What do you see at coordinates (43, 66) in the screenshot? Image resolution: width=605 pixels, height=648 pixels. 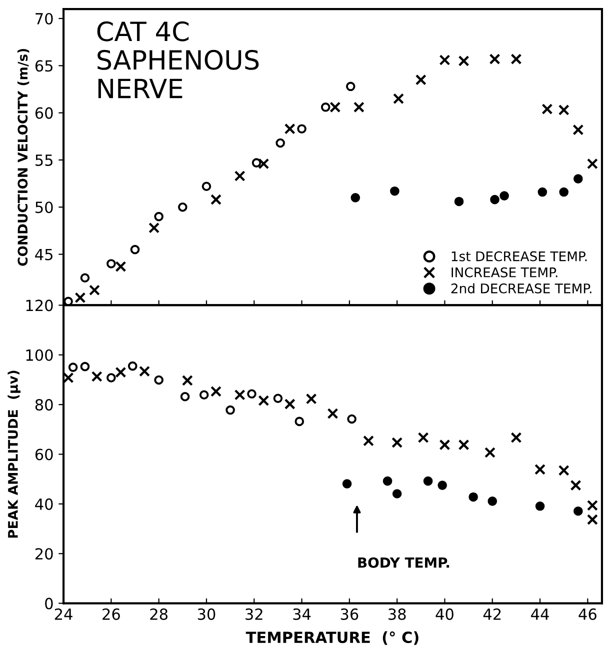 I see `y-tick-label: 65` at bounding box center [43, 66].